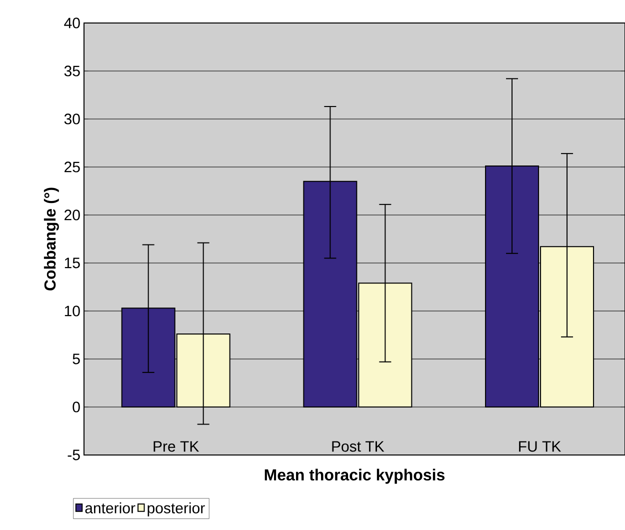 This screenshot has height=530, width=625. Describe the element at coordinates (74, 455) in the screenshot. I see `y-tick-label: -5` at that location.